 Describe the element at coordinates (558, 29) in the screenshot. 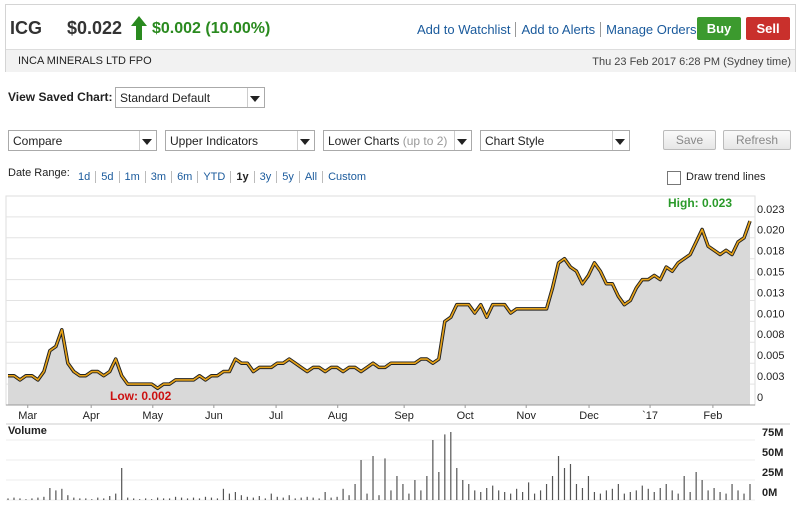

I see `alerts-link: Add to Alerts` at that location.